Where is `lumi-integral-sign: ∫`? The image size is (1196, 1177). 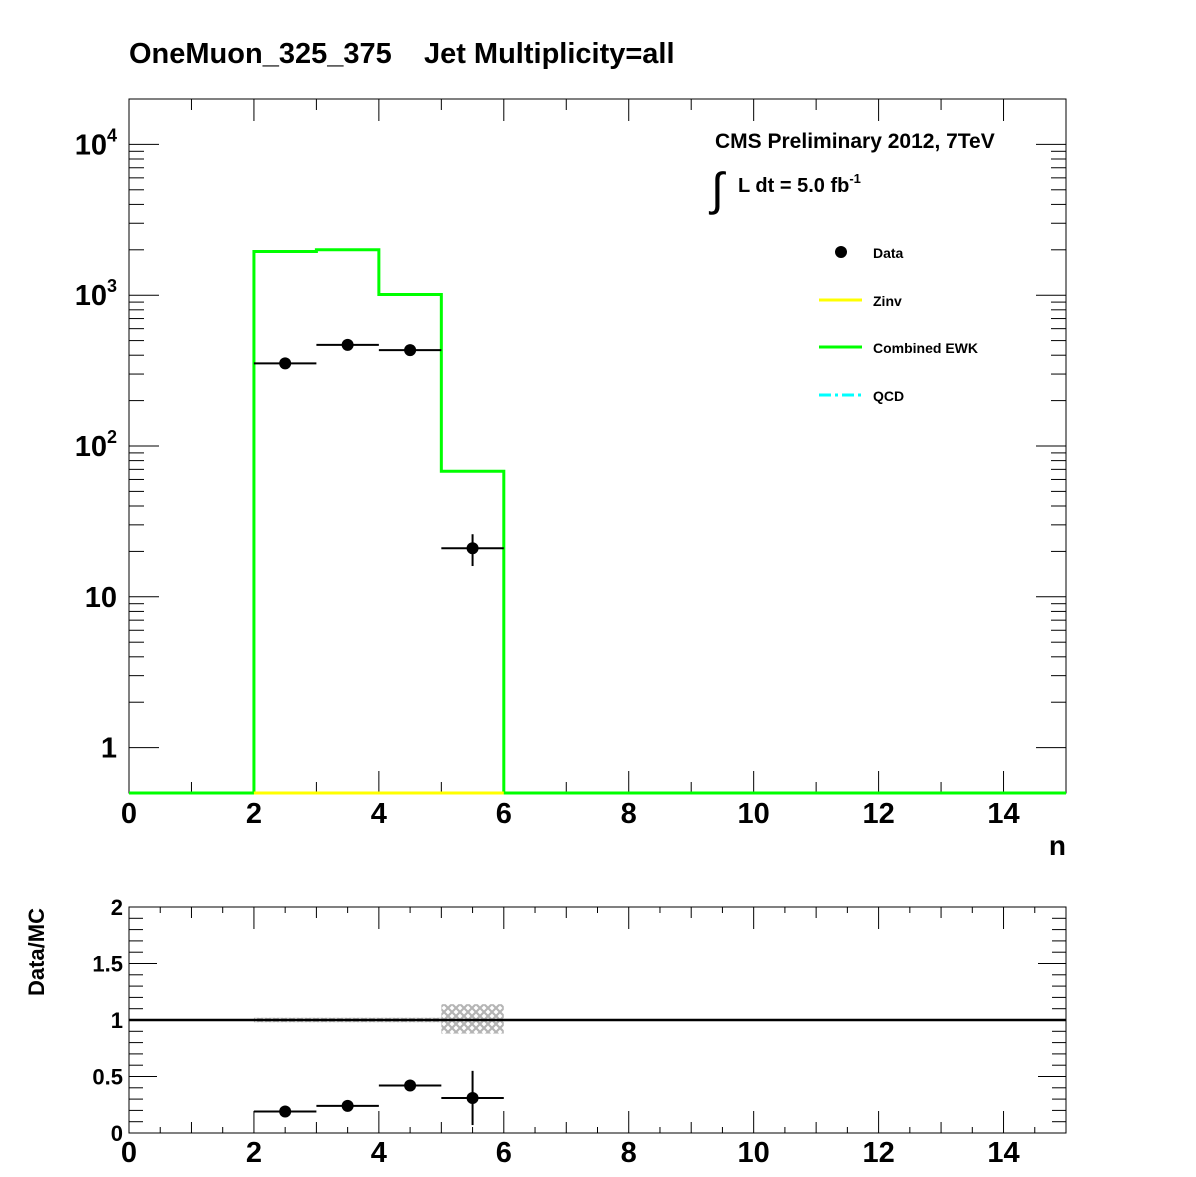
lumi-integral-sign: ∫ is located at coordinates (717, 189).